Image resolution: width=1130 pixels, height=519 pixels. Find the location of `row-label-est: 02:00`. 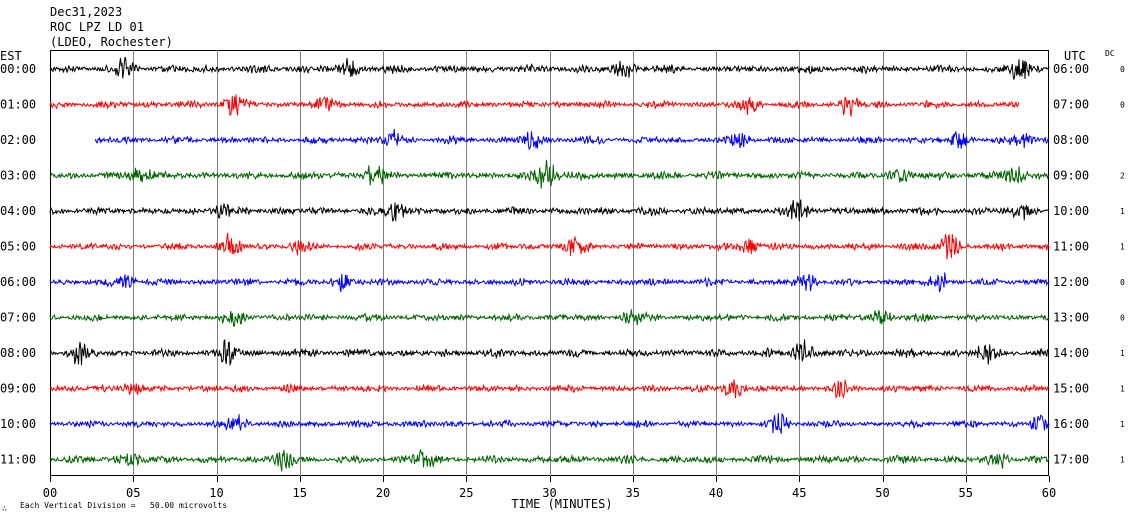

row-label-est: 02:00 is located at coordinates (18, 140).